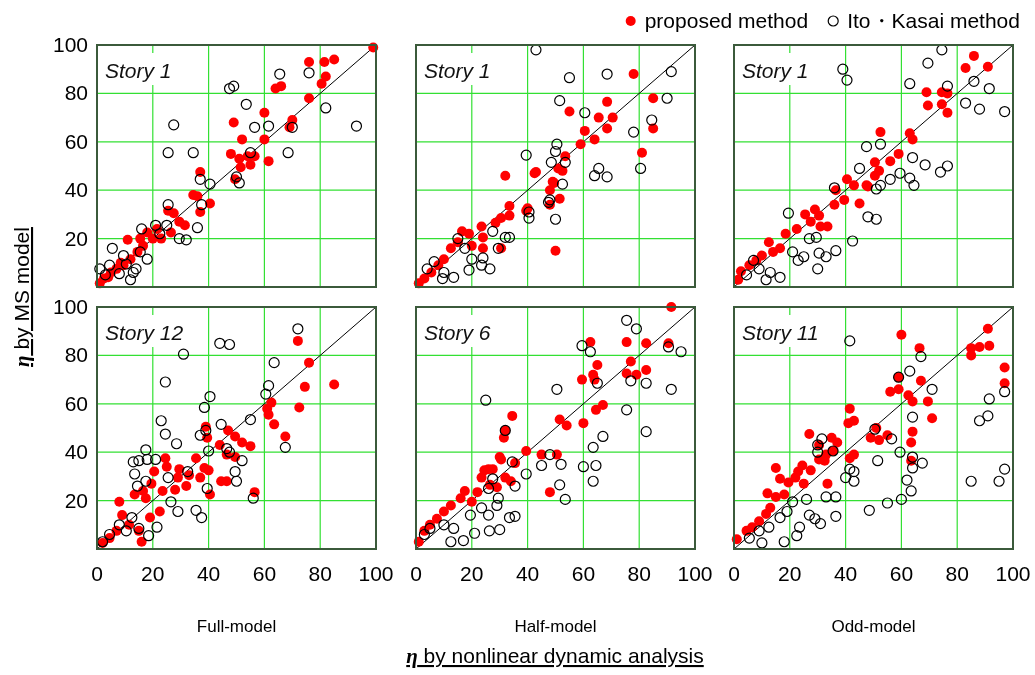 The height and width of the screenshot is (675, 1035). Describe the element at coordinates (144, 332) in the screenshot. I see `text: Story 12` at that location.